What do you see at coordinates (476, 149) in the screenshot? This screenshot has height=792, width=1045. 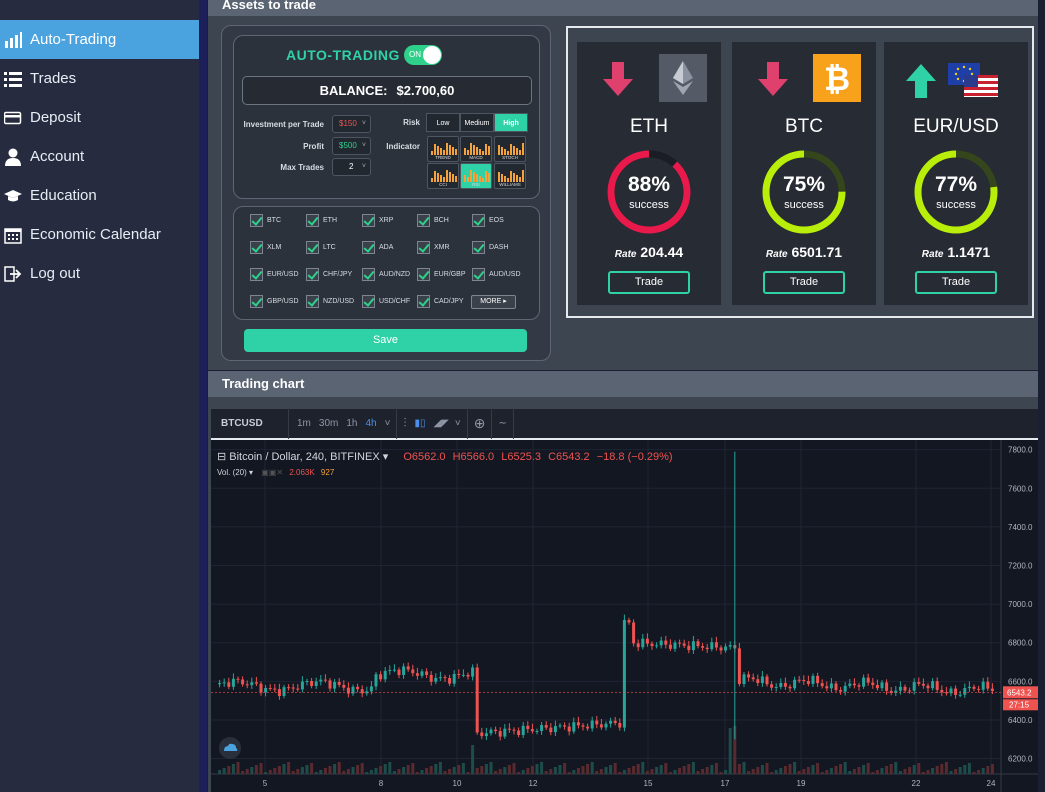 I see `indicator-macd: MACD` at bounding box center [476, 149].